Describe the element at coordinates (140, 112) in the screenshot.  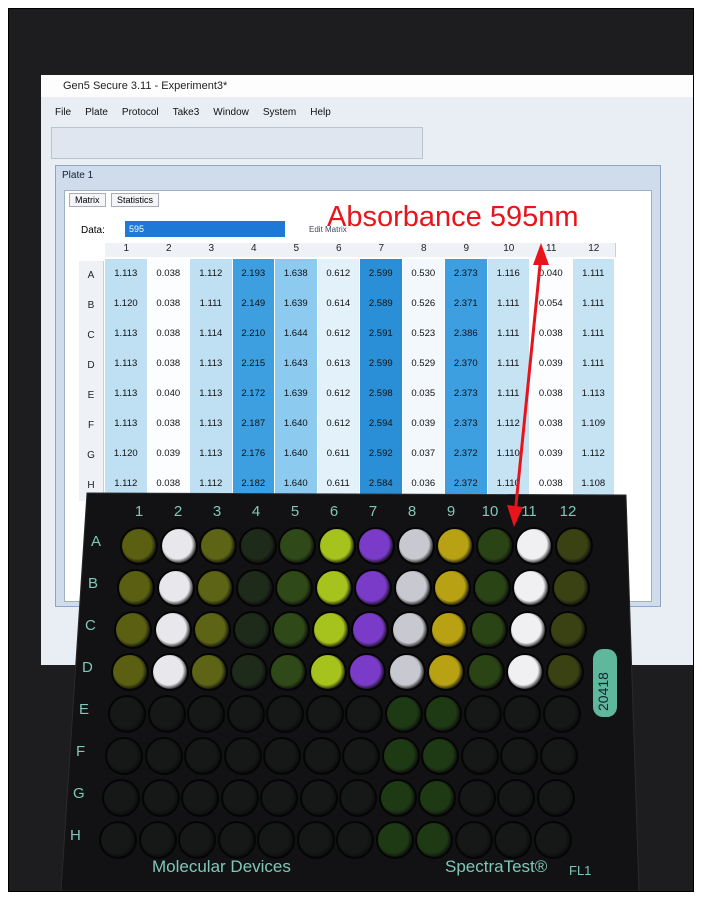
I see `menu-item: Protocol` at that location.